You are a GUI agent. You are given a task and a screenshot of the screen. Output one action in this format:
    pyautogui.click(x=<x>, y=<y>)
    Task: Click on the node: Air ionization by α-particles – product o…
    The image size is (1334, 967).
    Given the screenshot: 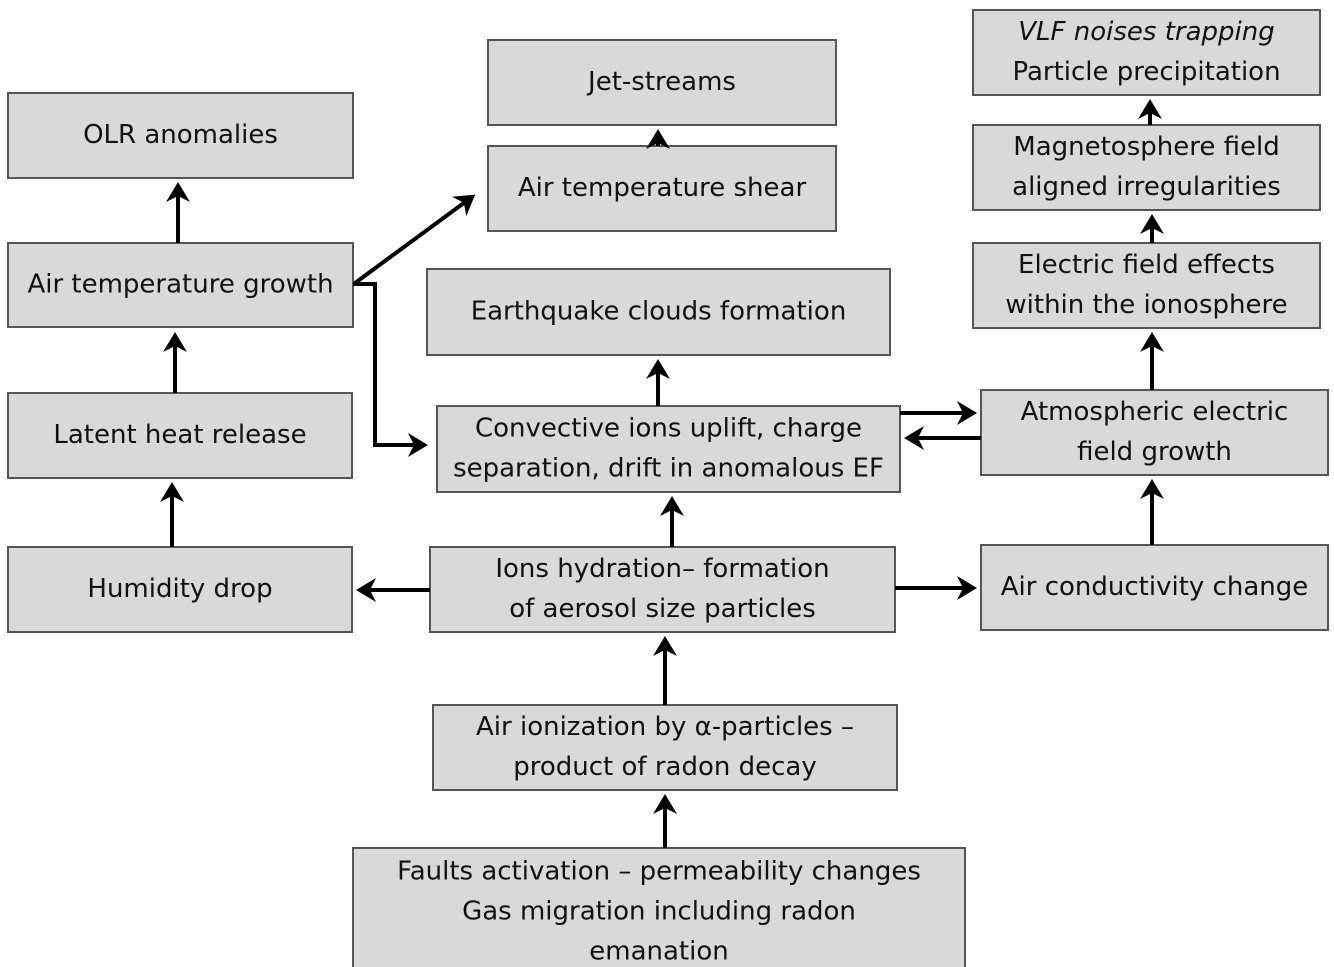 What is the action you would take?
    pyautogui.click(x=665, y=747)
    